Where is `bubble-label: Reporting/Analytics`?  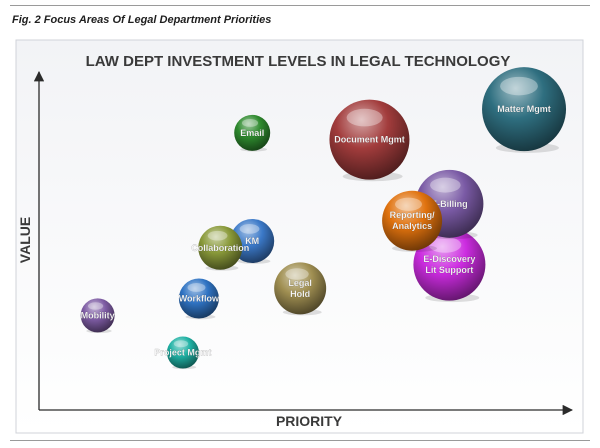
bubble-label: Reporting/Analytics is located at coordinates (412, 220).